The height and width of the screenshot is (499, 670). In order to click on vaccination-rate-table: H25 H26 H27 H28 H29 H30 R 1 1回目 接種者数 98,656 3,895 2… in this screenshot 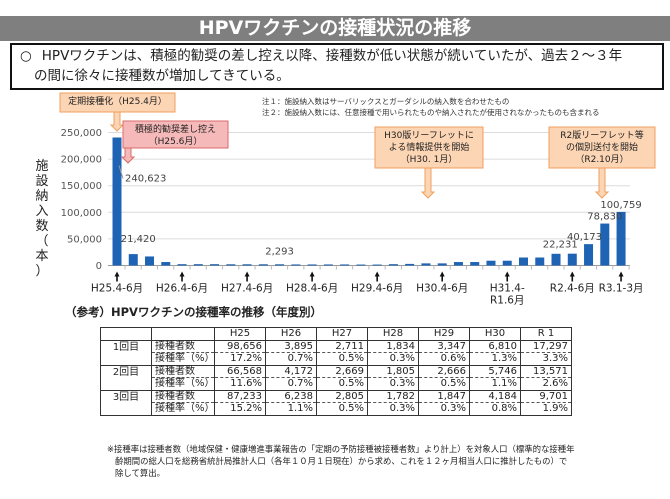, I will do `click(336, 371)`.